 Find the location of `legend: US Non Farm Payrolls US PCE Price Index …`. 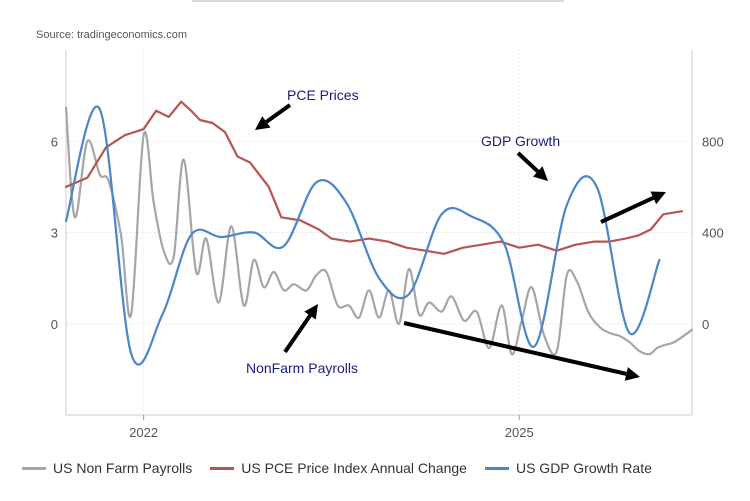

legend: US Non Farm Payrolls US PCE Price Index … is located at coordinates (346, 468).